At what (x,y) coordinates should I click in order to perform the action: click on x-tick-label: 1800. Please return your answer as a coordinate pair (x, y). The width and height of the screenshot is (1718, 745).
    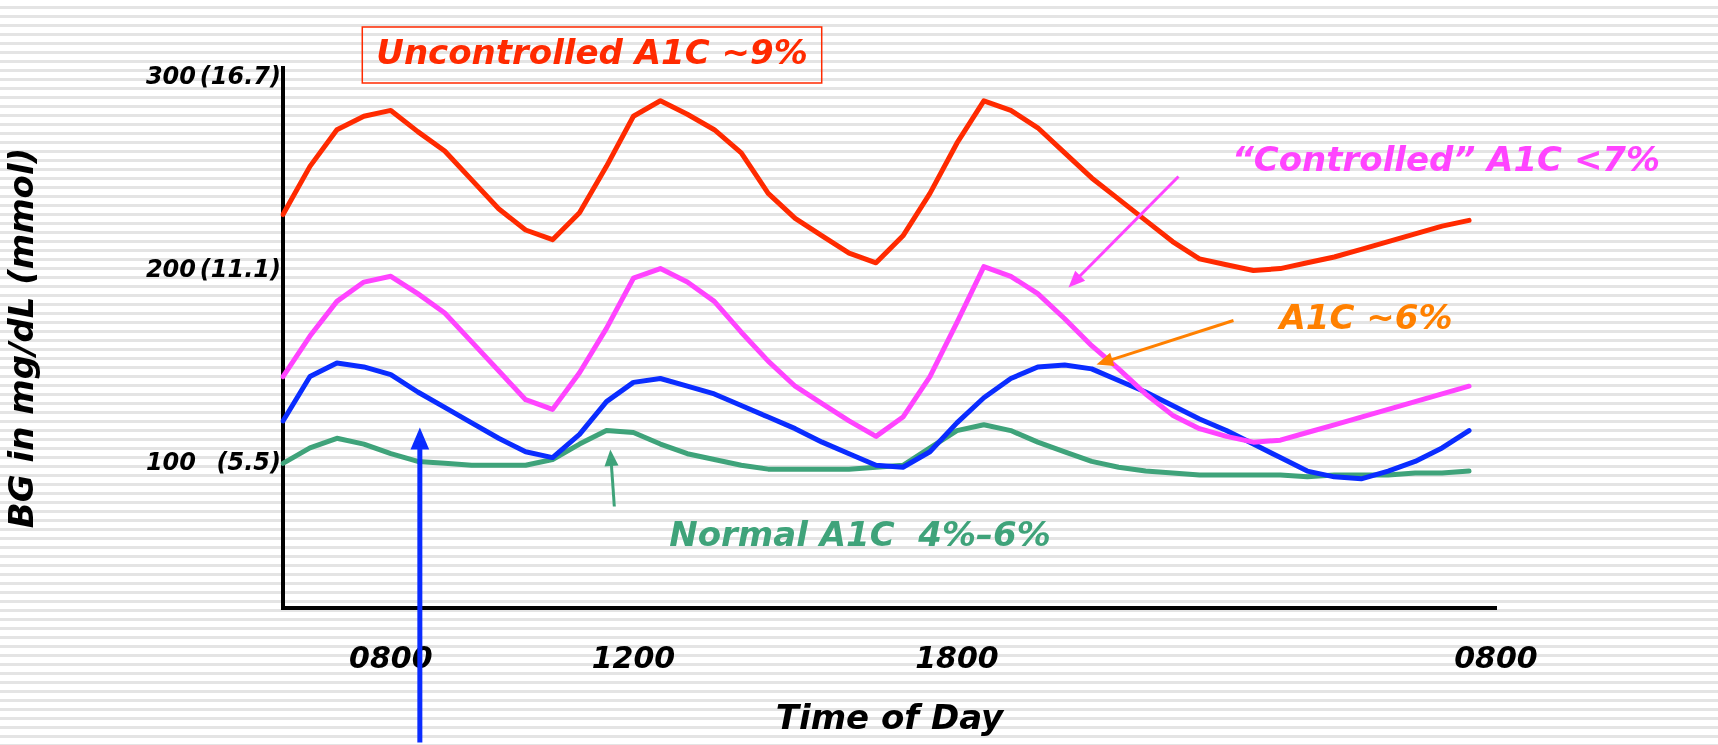
    Looking at the image, I should click on (957, 657).